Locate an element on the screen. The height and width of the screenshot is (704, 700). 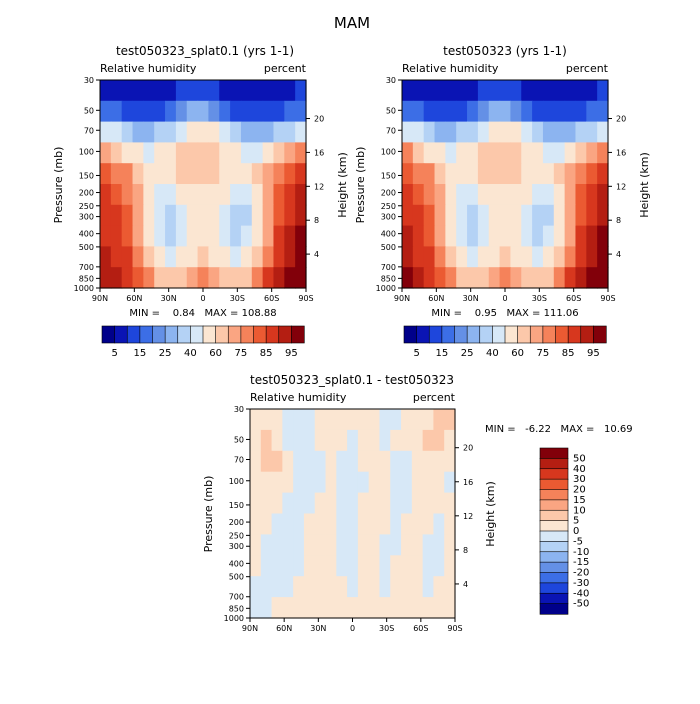
colorbar-label: -30 is located at coordinates (581, 583).